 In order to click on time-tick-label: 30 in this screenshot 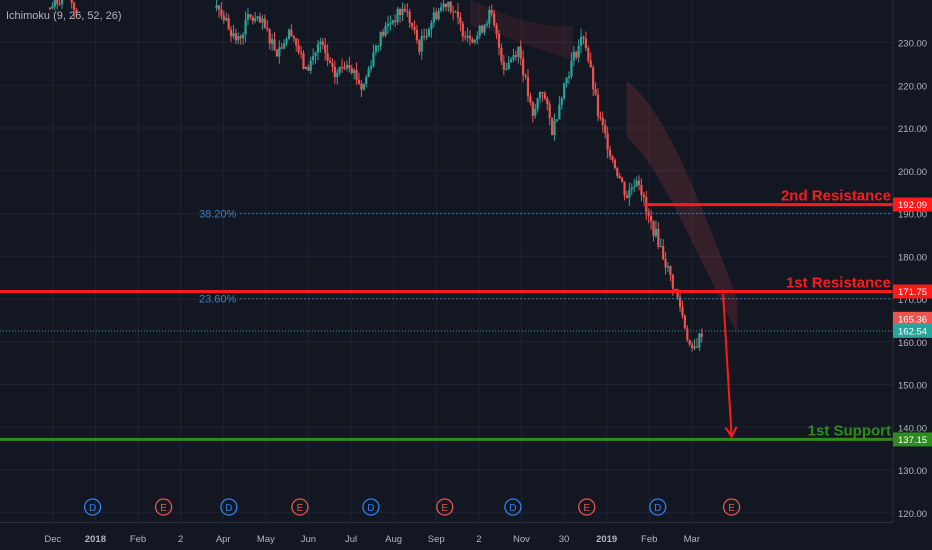, I will do `click(564, 539)`.